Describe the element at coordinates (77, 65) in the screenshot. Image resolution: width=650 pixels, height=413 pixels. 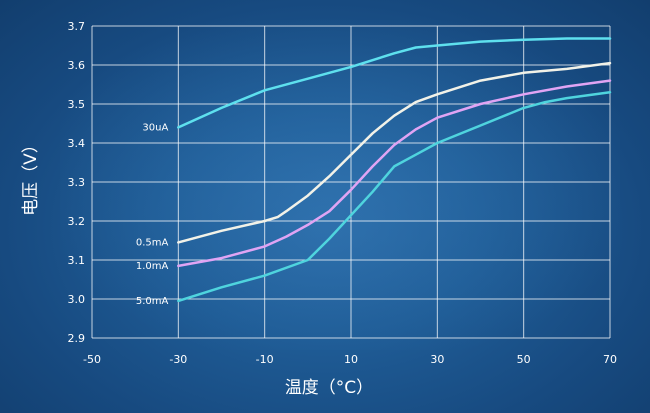
I see `y-tick-label: 3.6` at that location.